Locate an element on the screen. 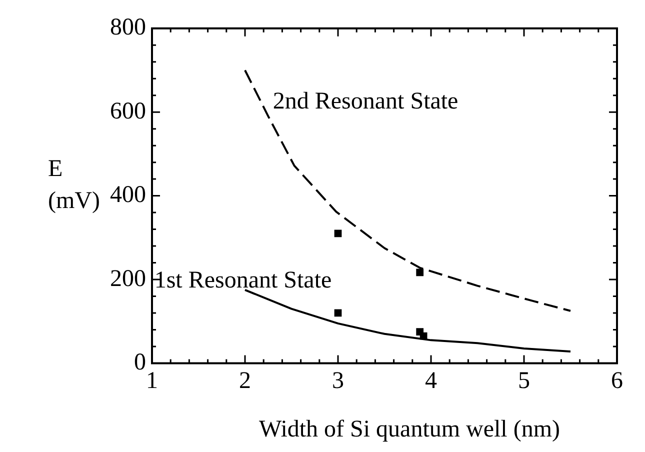 This screenshot has width=645, height=452. y-tick-label: 200 is located at coordinates (128, 279).